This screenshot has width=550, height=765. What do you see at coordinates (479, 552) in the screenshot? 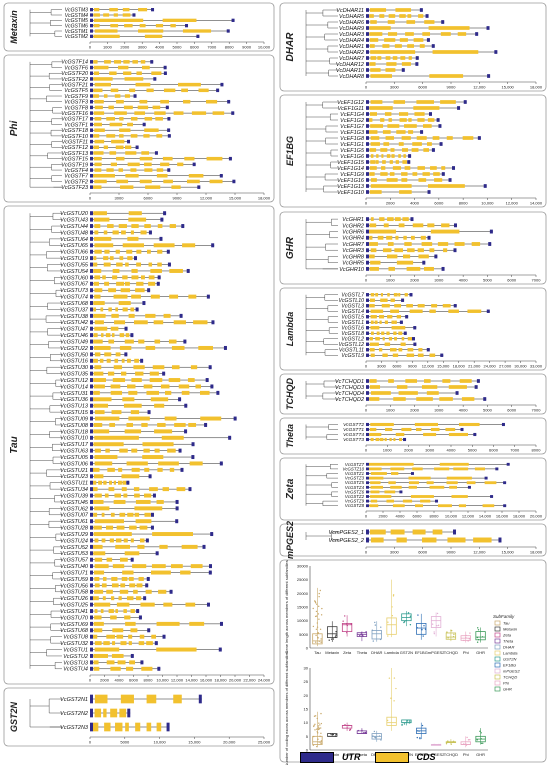
I see `scale-tick-label: 12,000` at bounding box center [479, 552].